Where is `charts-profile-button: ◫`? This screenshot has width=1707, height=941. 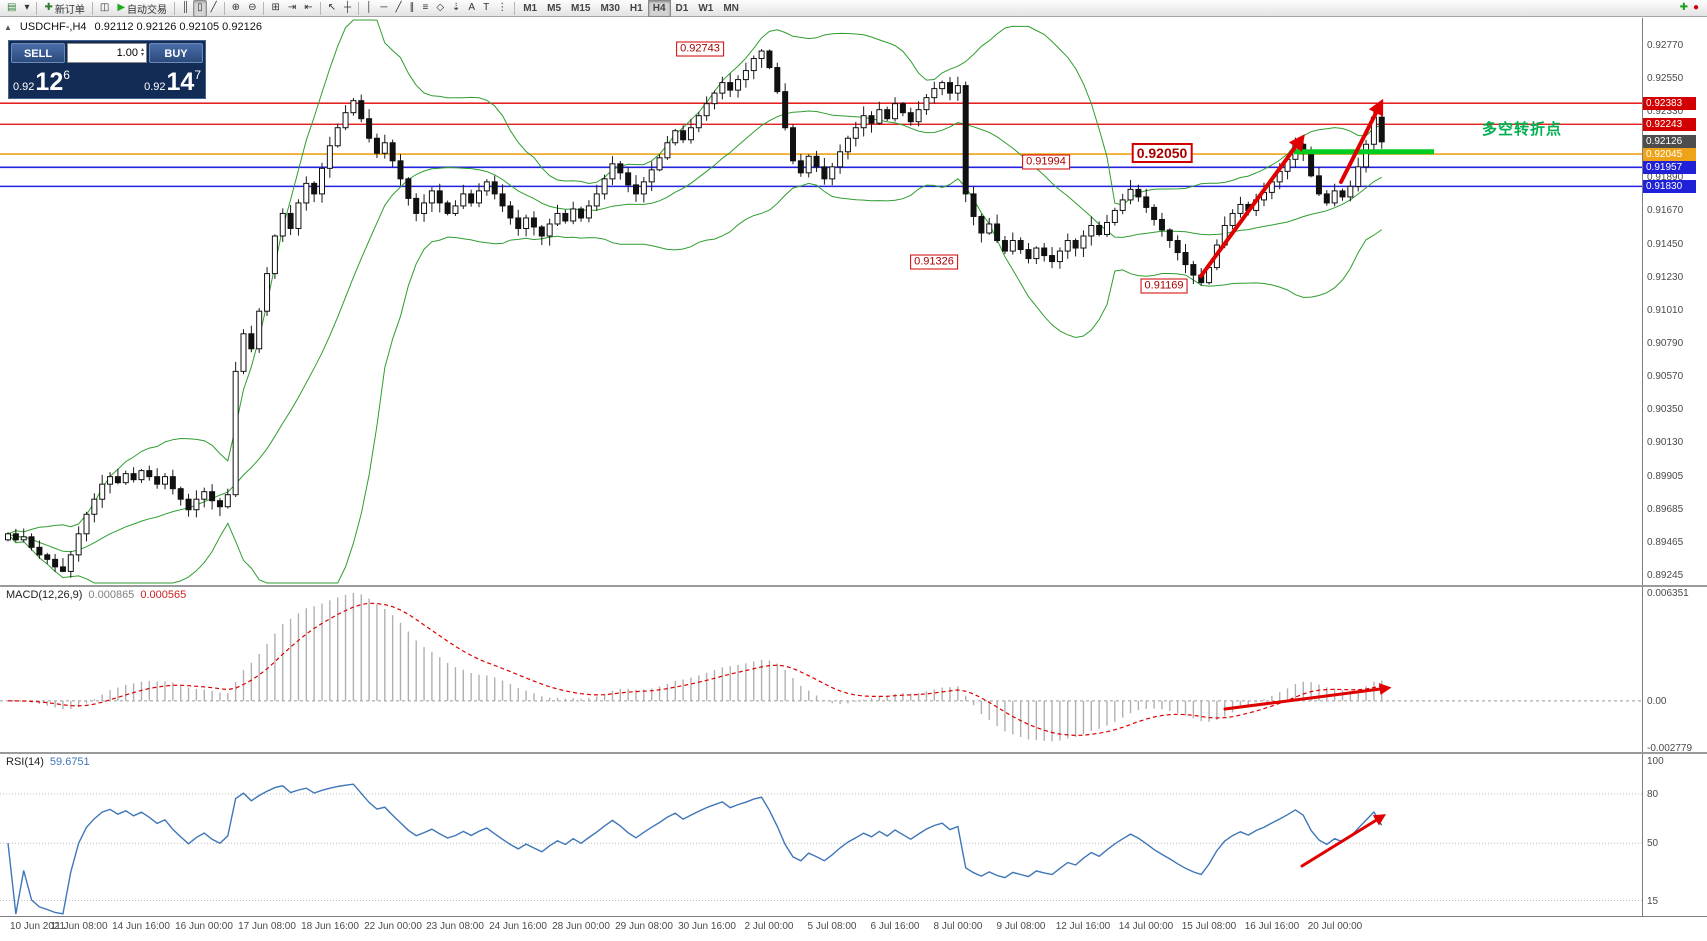 charts-profile-button: ◫ is located at coordinates (104, 8).